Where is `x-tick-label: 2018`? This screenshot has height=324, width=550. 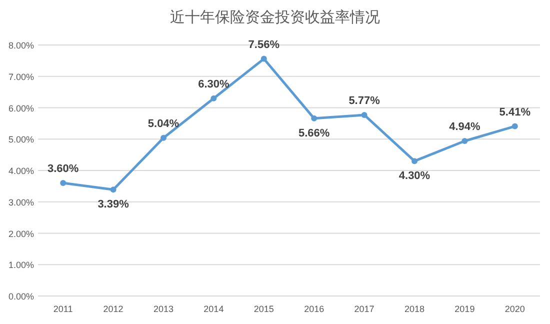 x-tick-label: 2018 is located at coordinates (414, 309).